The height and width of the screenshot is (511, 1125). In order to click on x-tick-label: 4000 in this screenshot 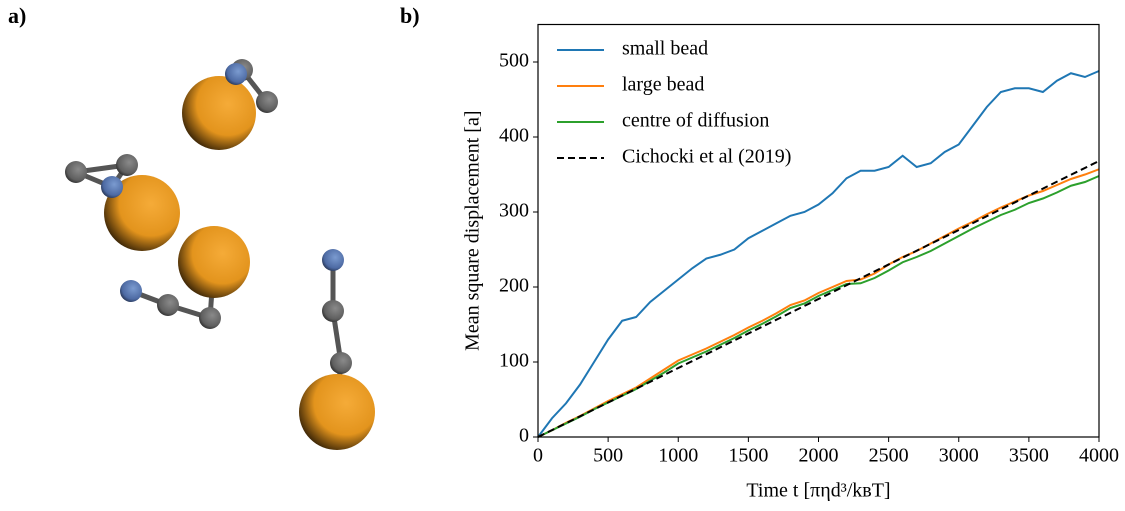, I will do `click(1099, 456)`.